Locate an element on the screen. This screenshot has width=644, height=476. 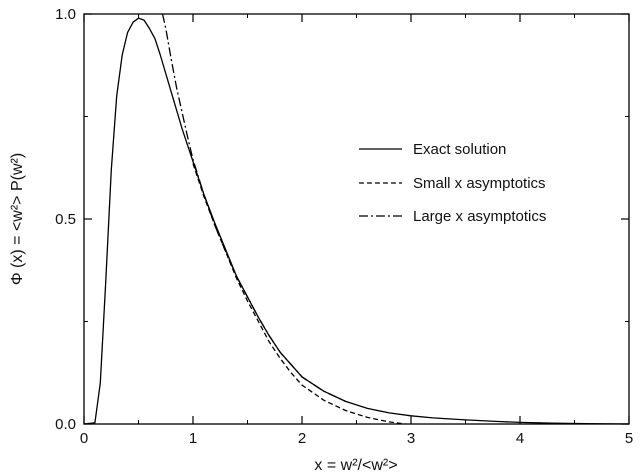
x-tick-label: 2 is located at coordinates (302, 438).